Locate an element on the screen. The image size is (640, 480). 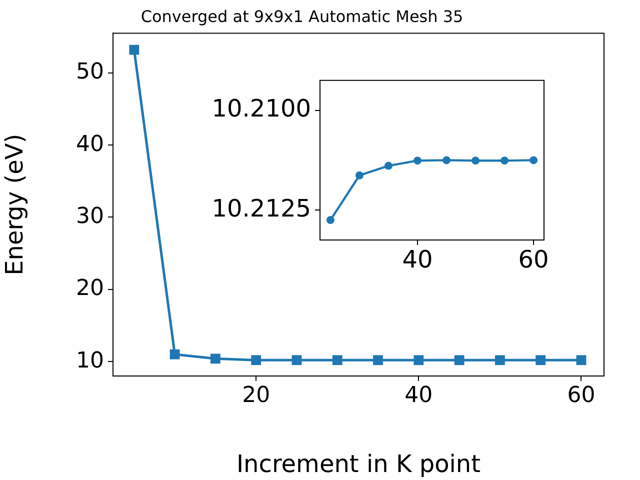
y-tick-label: 40 is located at coordinates (90, 144).